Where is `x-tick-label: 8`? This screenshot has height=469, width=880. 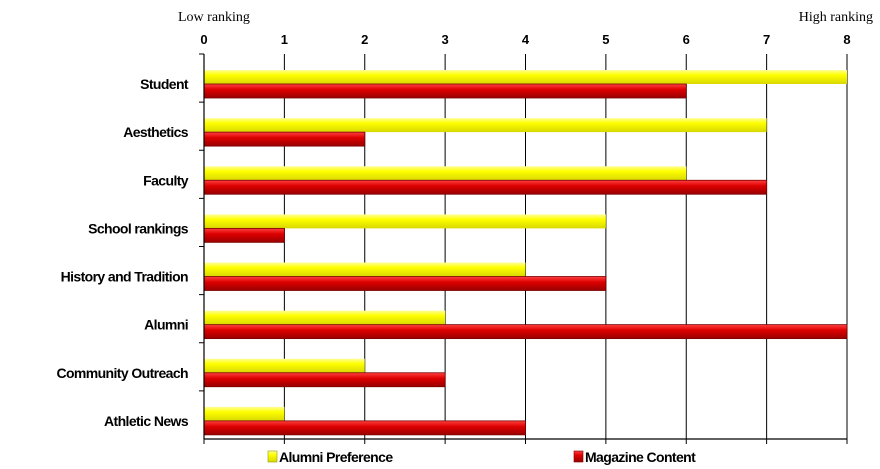
x-tick-label: 8 is located at coordinates (846, 39).